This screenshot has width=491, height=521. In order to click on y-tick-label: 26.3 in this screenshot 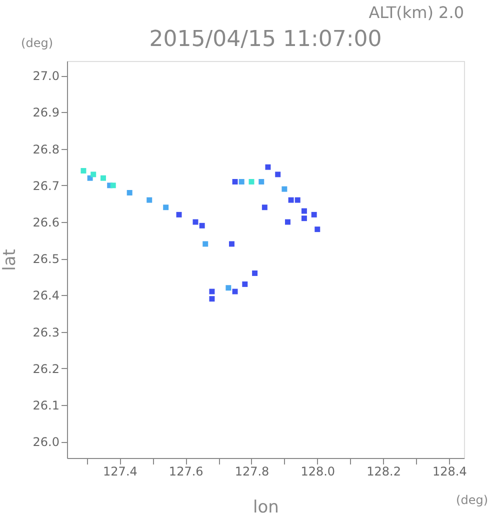, I will do `click(46, 332)`.